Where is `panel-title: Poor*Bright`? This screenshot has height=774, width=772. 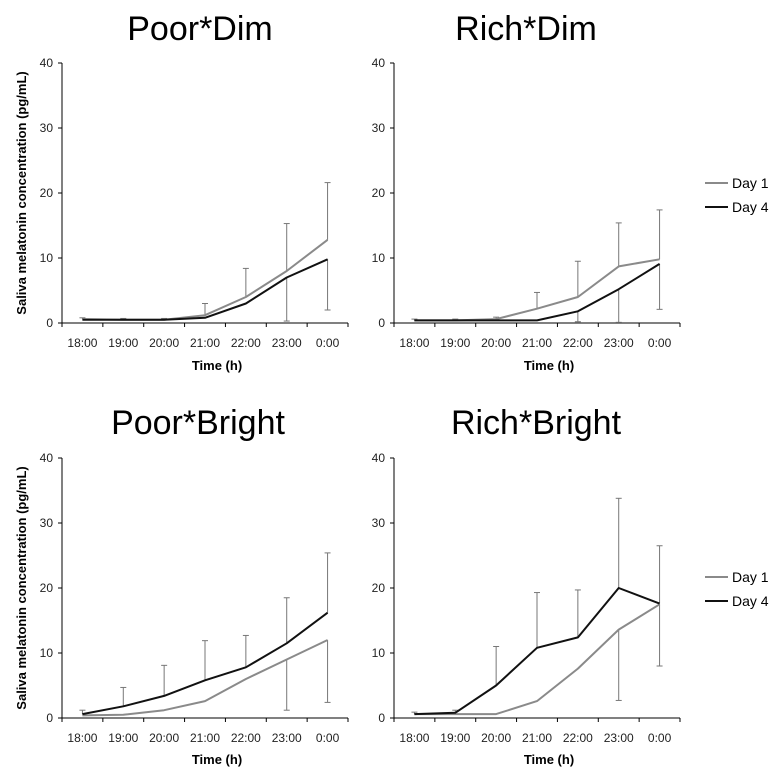
panel-title: Poor*Bright is located at coordinates (198, 423).